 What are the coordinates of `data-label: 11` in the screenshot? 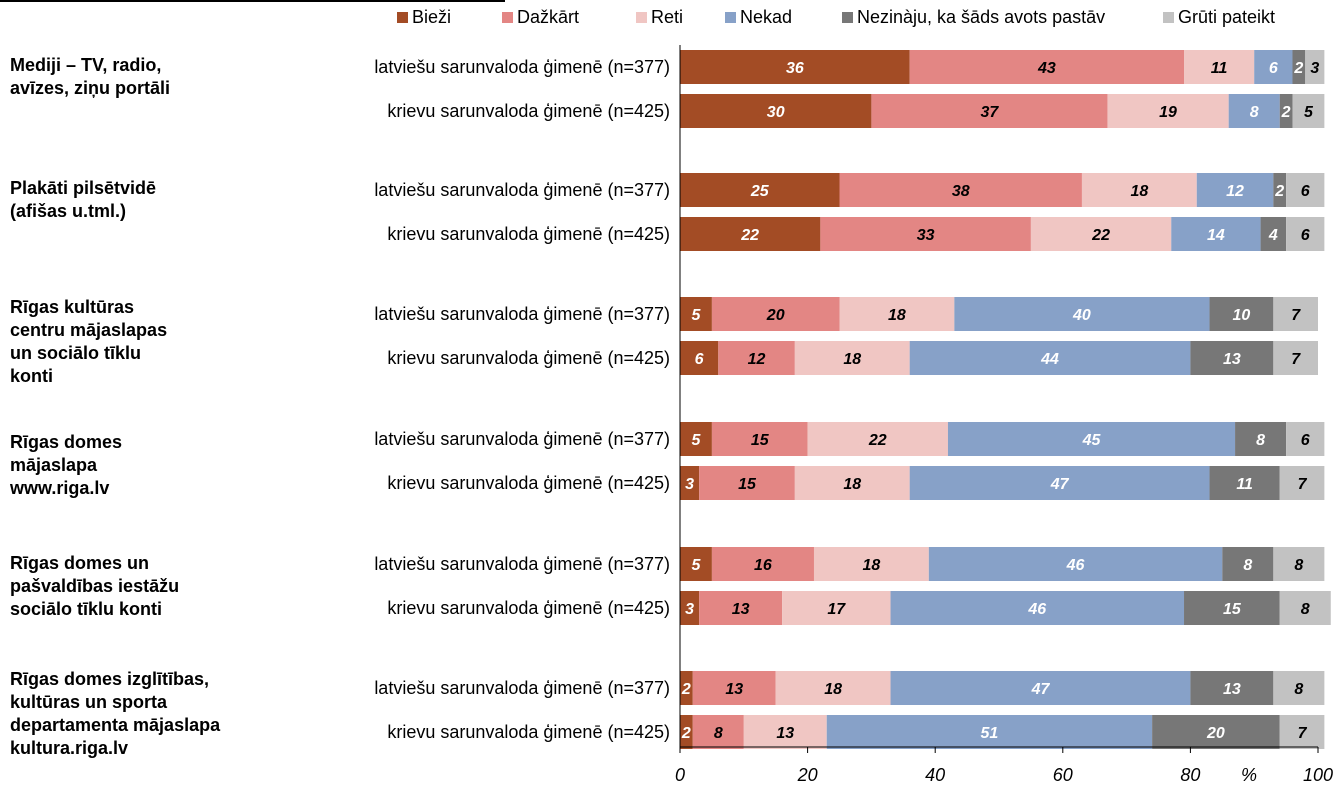 It's located at (1219, 68).